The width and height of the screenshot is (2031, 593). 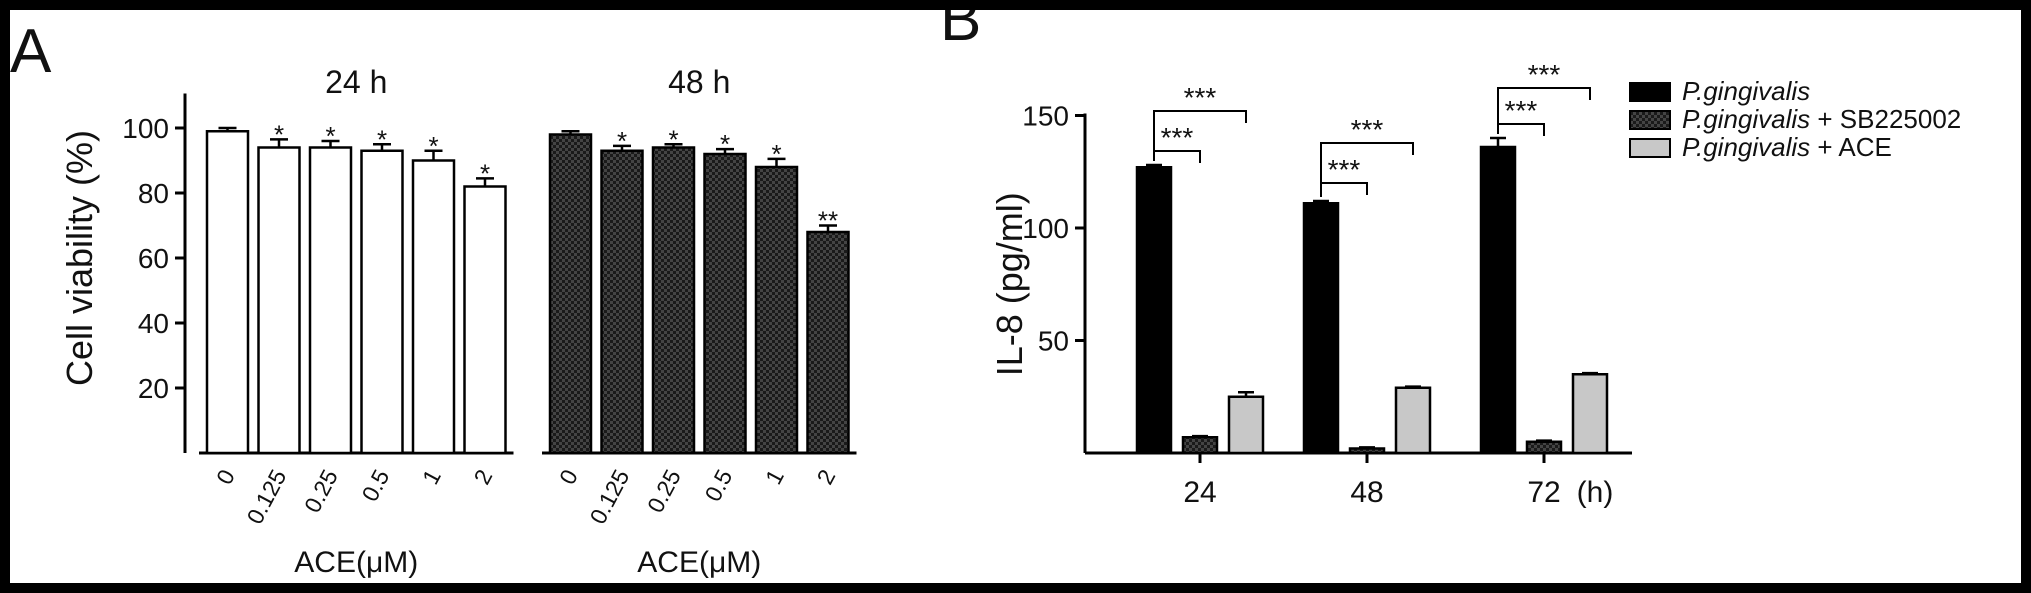 I want to click on y-tick-label: 60, so click(x=153, y=258).